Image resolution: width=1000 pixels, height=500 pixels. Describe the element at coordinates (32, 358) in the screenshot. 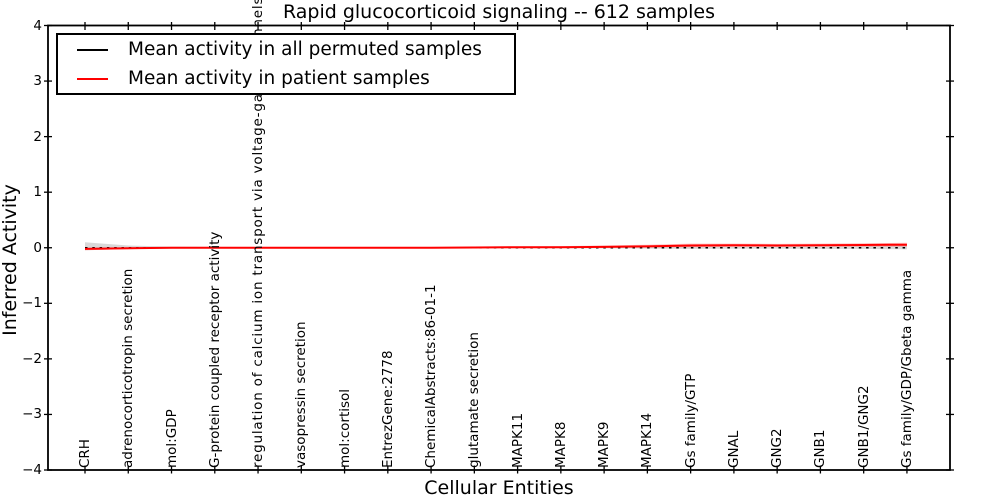

I see `y-tick-label: −2` at that location.